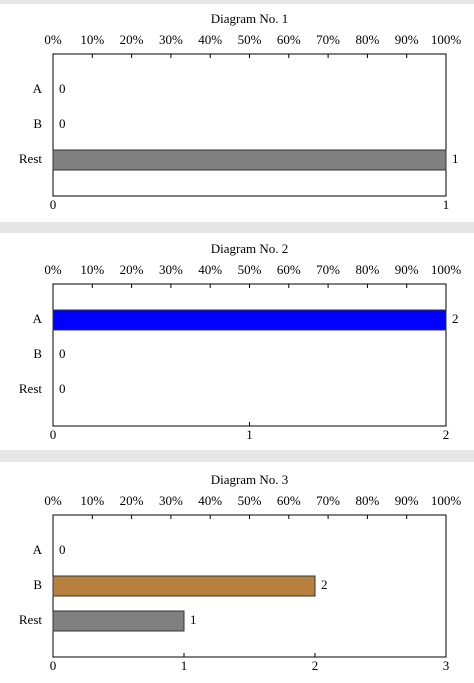  I want to click on chart-title: Diagram No. 1, so click(250, 18).